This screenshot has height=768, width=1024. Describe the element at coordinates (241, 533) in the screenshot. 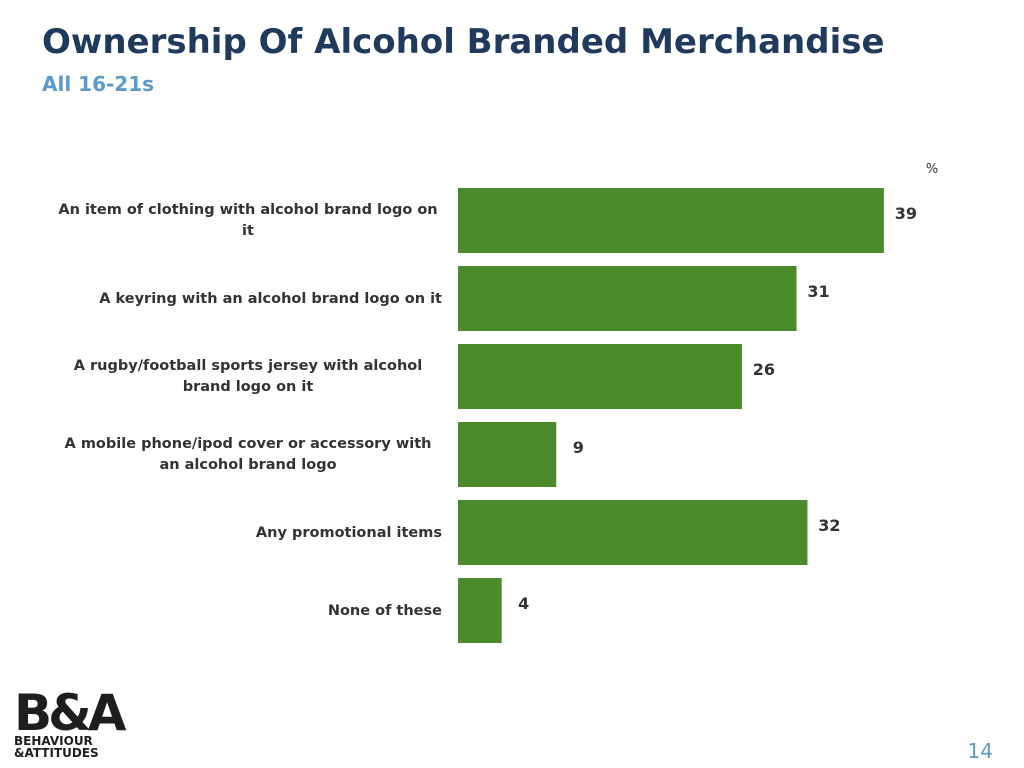

I see `category-label-box: Any promotional items` at that location.